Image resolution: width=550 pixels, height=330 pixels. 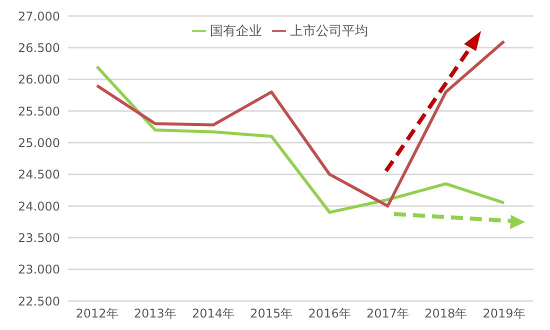 I want to click on x-tick-label: 2013年, so click(x=155, y=313).